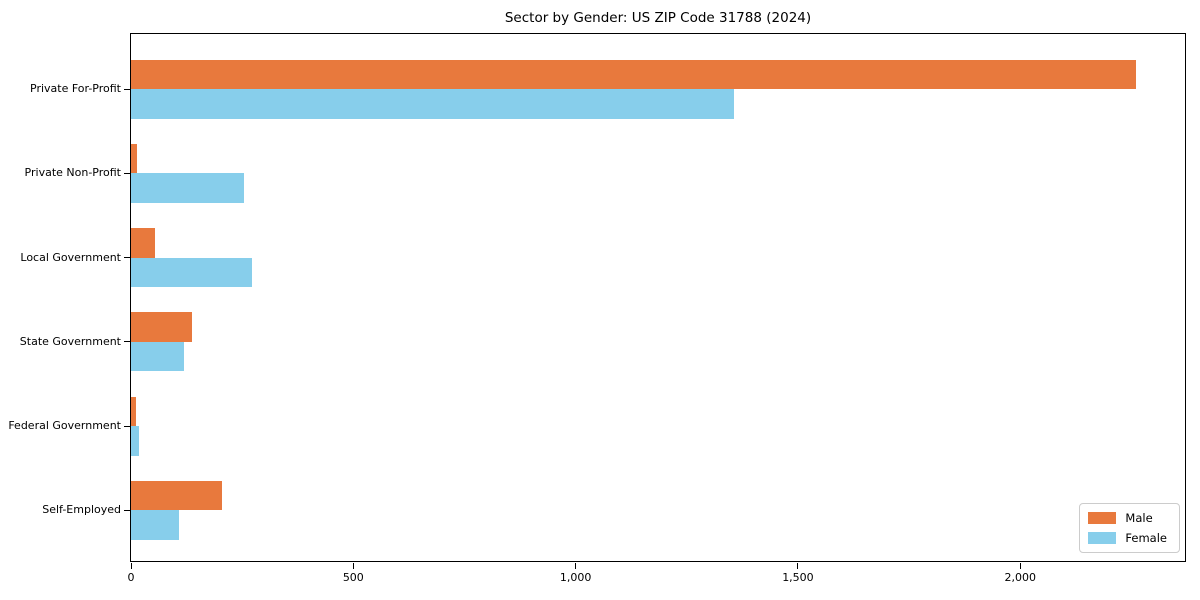  I want to click on legend-swatch-male, so click(1102, 518).